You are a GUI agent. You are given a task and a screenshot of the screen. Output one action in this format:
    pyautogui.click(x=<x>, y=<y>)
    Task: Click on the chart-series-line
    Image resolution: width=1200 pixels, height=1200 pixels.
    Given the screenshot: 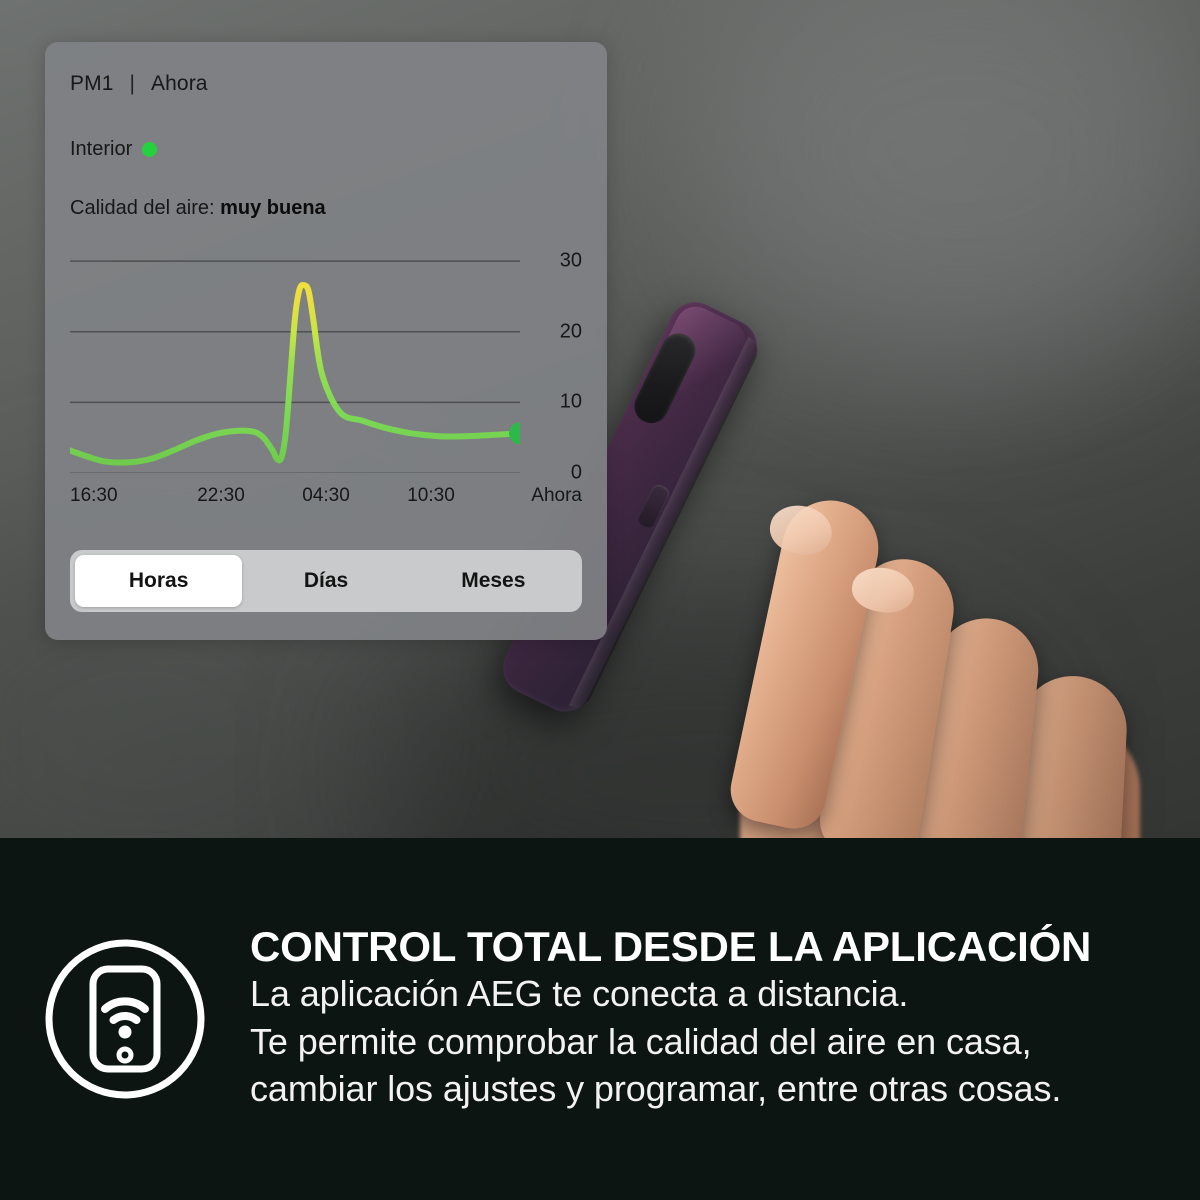 What is the action you would take?
    pyautogui.click(x=295, y=373)
    